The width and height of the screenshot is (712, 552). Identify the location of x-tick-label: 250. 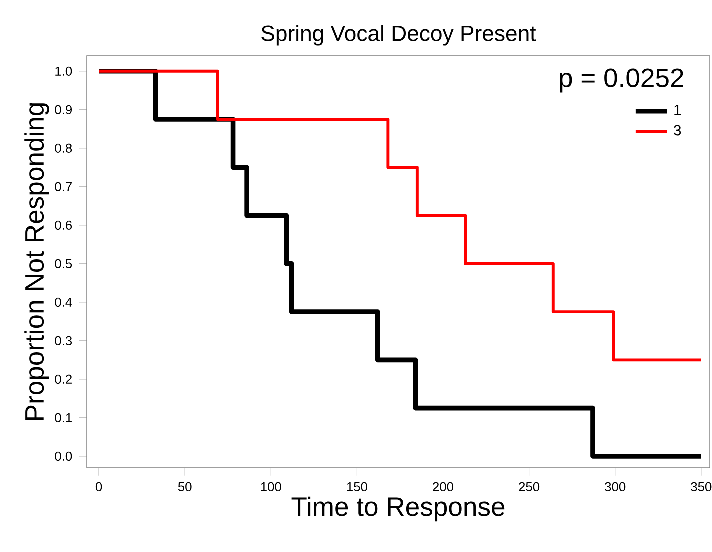
(529, 487).